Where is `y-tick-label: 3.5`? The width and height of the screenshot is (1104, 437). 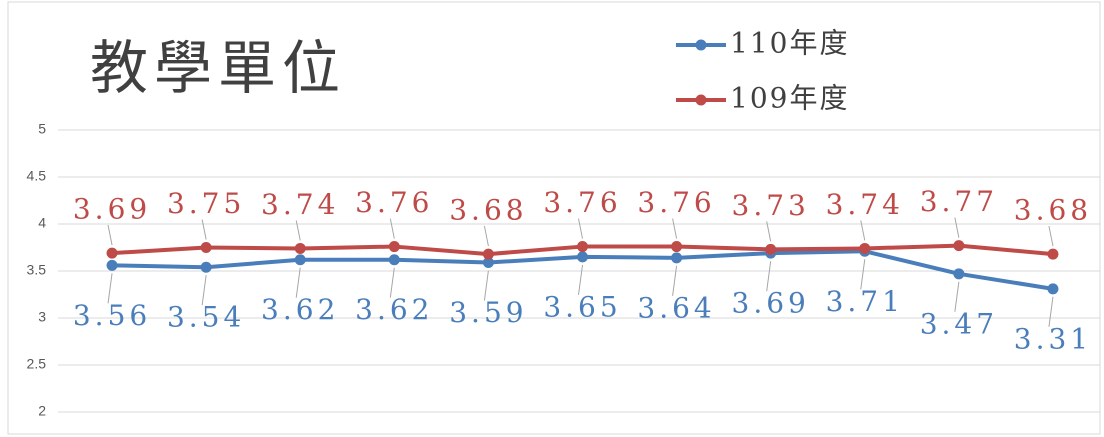
y-tick-label: 3.5 is located at coordinates (37, 270).